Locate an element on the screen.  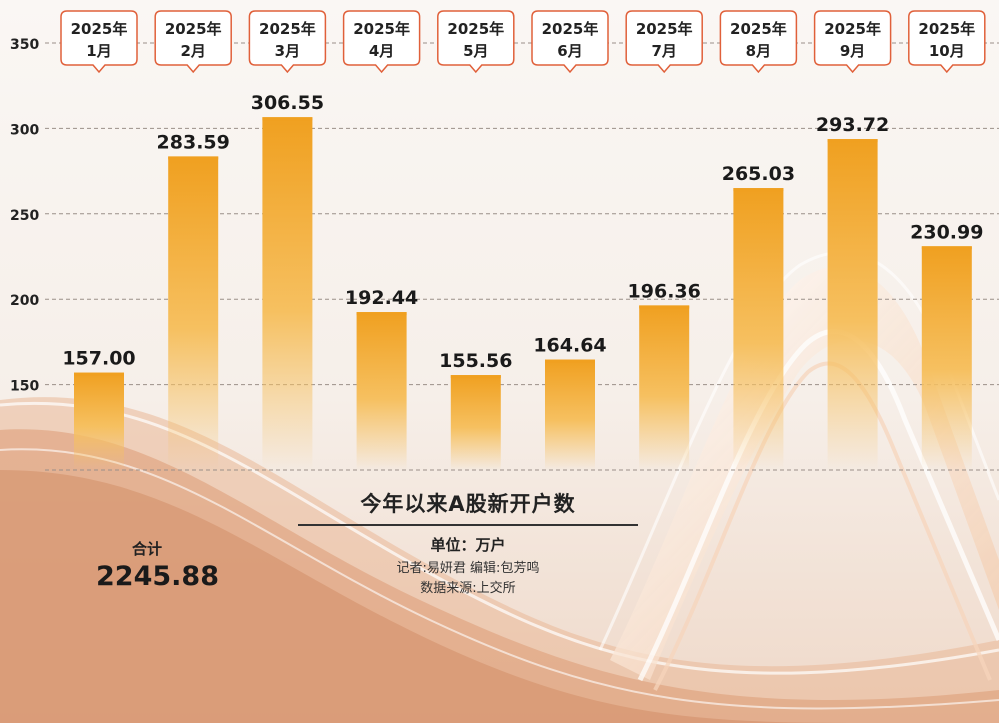
category-label: 2025年 5月 is located at coordinates (476, 42).